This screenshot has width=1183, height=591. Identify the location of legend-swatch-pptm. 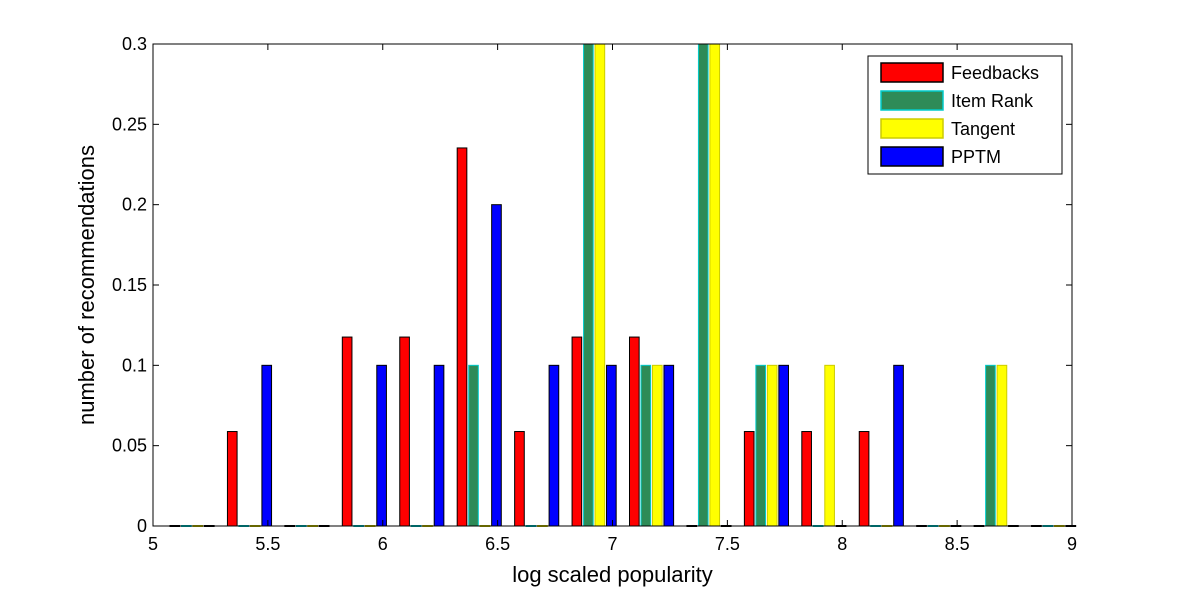
(912, 156).